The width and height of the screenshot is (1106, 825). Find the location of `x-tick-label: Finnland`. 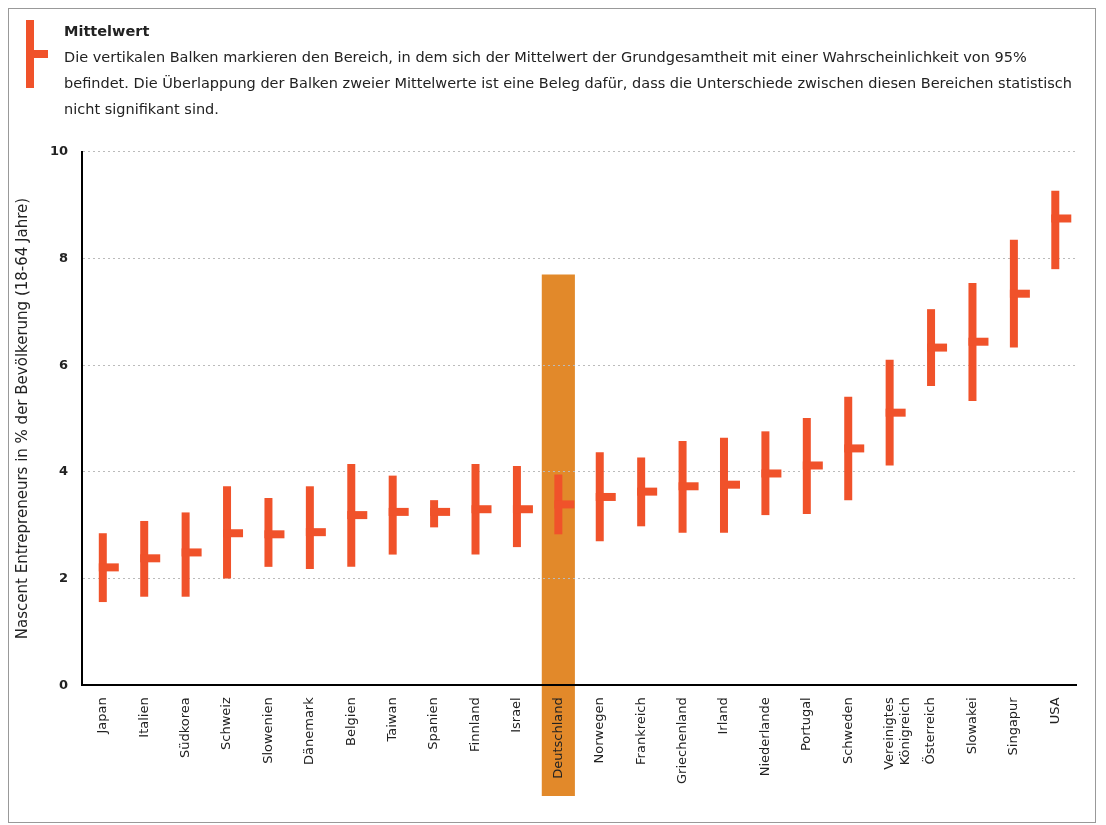

x-tick-label: Finnland is located at coordinates (474, 724).